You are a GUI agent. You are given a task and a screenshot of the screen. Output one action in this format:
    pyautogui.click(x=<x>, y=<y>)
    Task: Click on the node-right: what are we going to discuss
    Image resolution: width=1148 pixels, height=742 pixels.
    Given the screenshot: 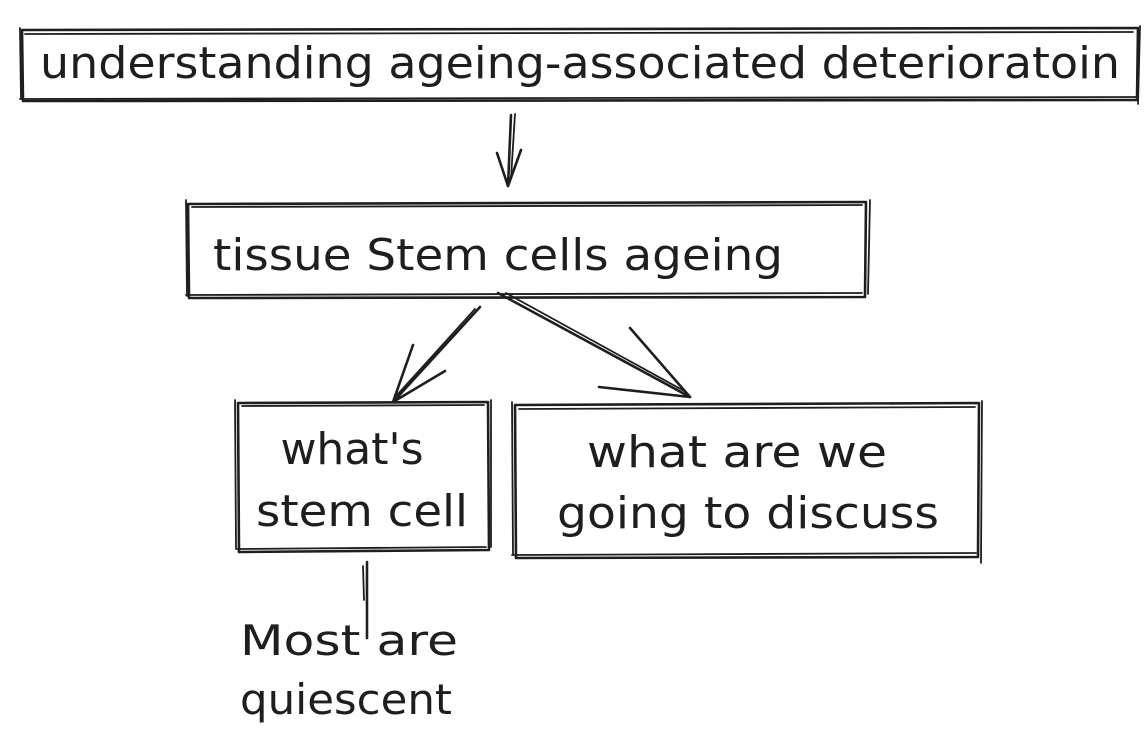 What is the action you would take?
    pyautogui.click(x=747, y=482)
    